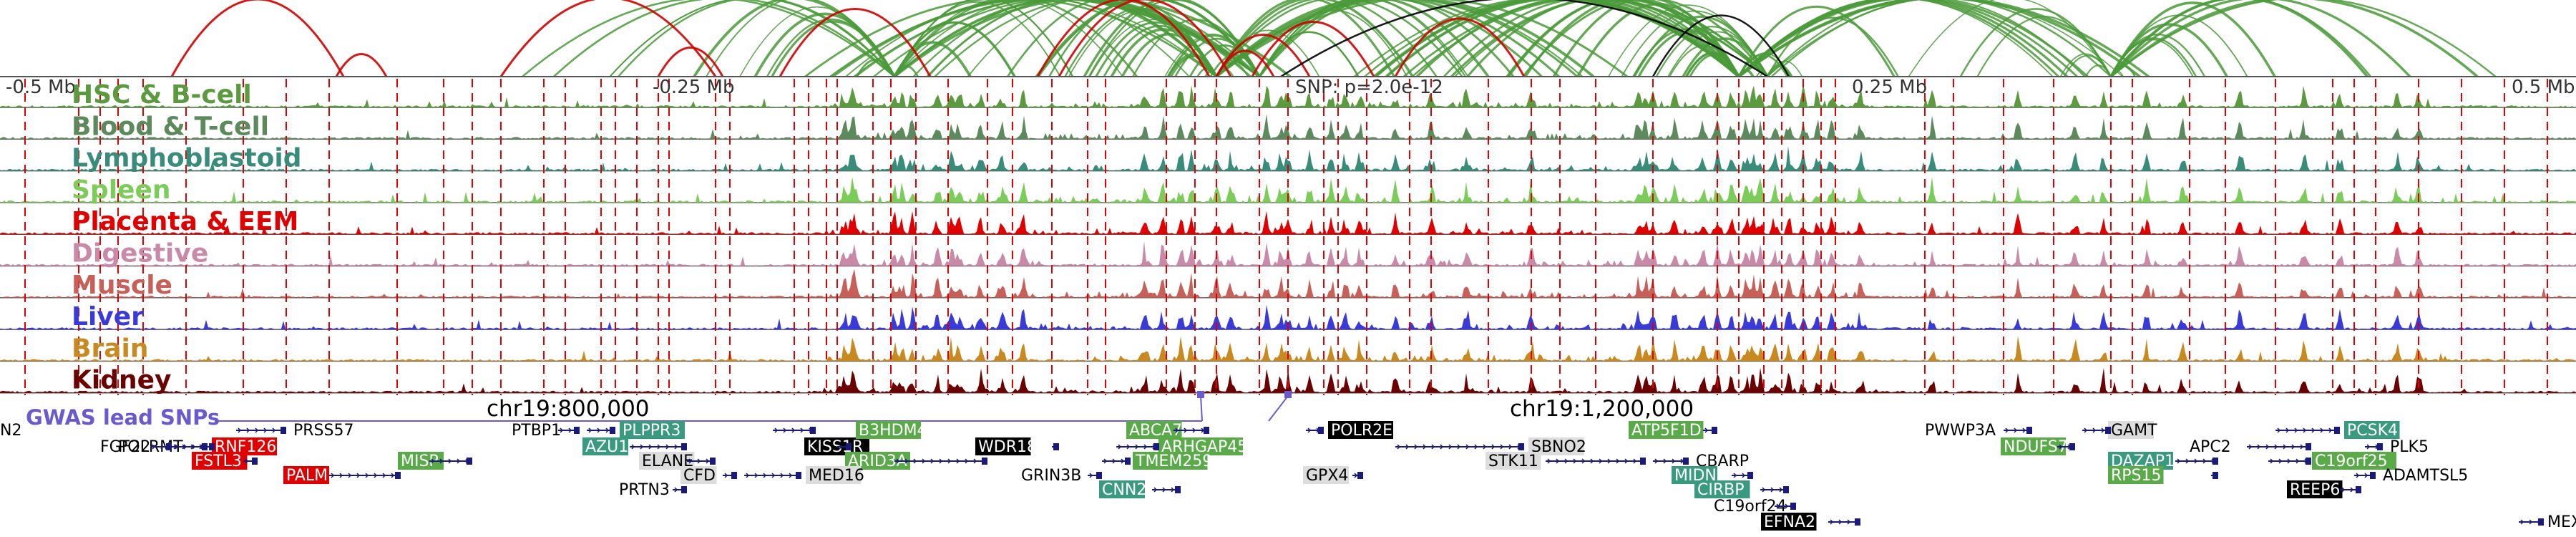  I want to click on gene-label: CIRBP, so click(1721, 490).